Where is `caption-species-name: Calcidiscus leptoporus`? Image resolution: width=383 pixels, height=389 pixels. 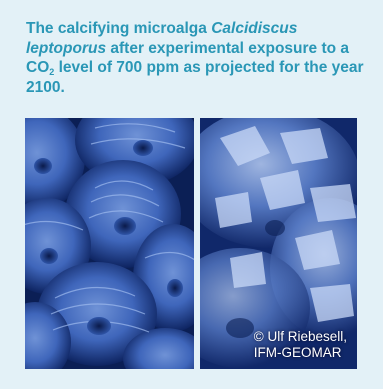
caption-species-name: Calcidiscus leptoporus is located at coordinates (162, 38).